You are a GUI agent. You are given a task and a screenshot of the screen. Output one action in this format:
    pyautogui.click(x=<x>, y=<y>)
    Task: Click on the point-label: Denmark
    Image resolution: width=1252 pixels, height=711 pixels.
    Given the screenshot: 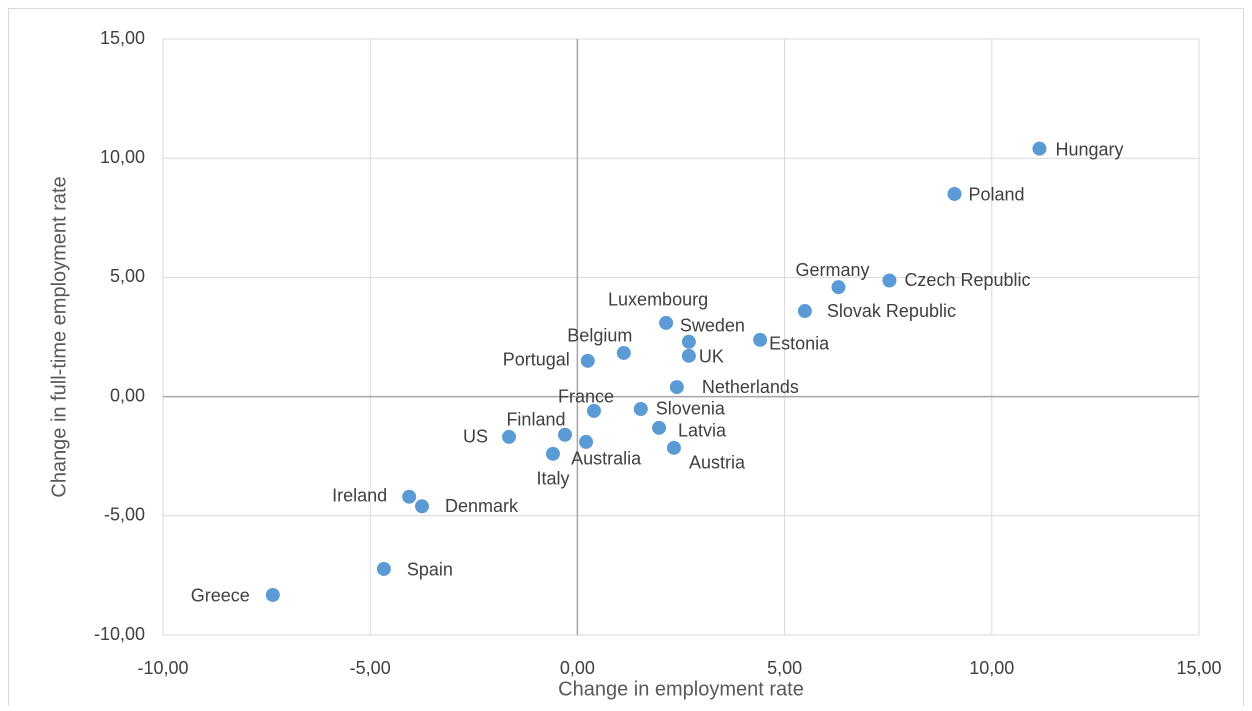 What is the action you would take?
    pyautogui.click(x=482, y=506)
    